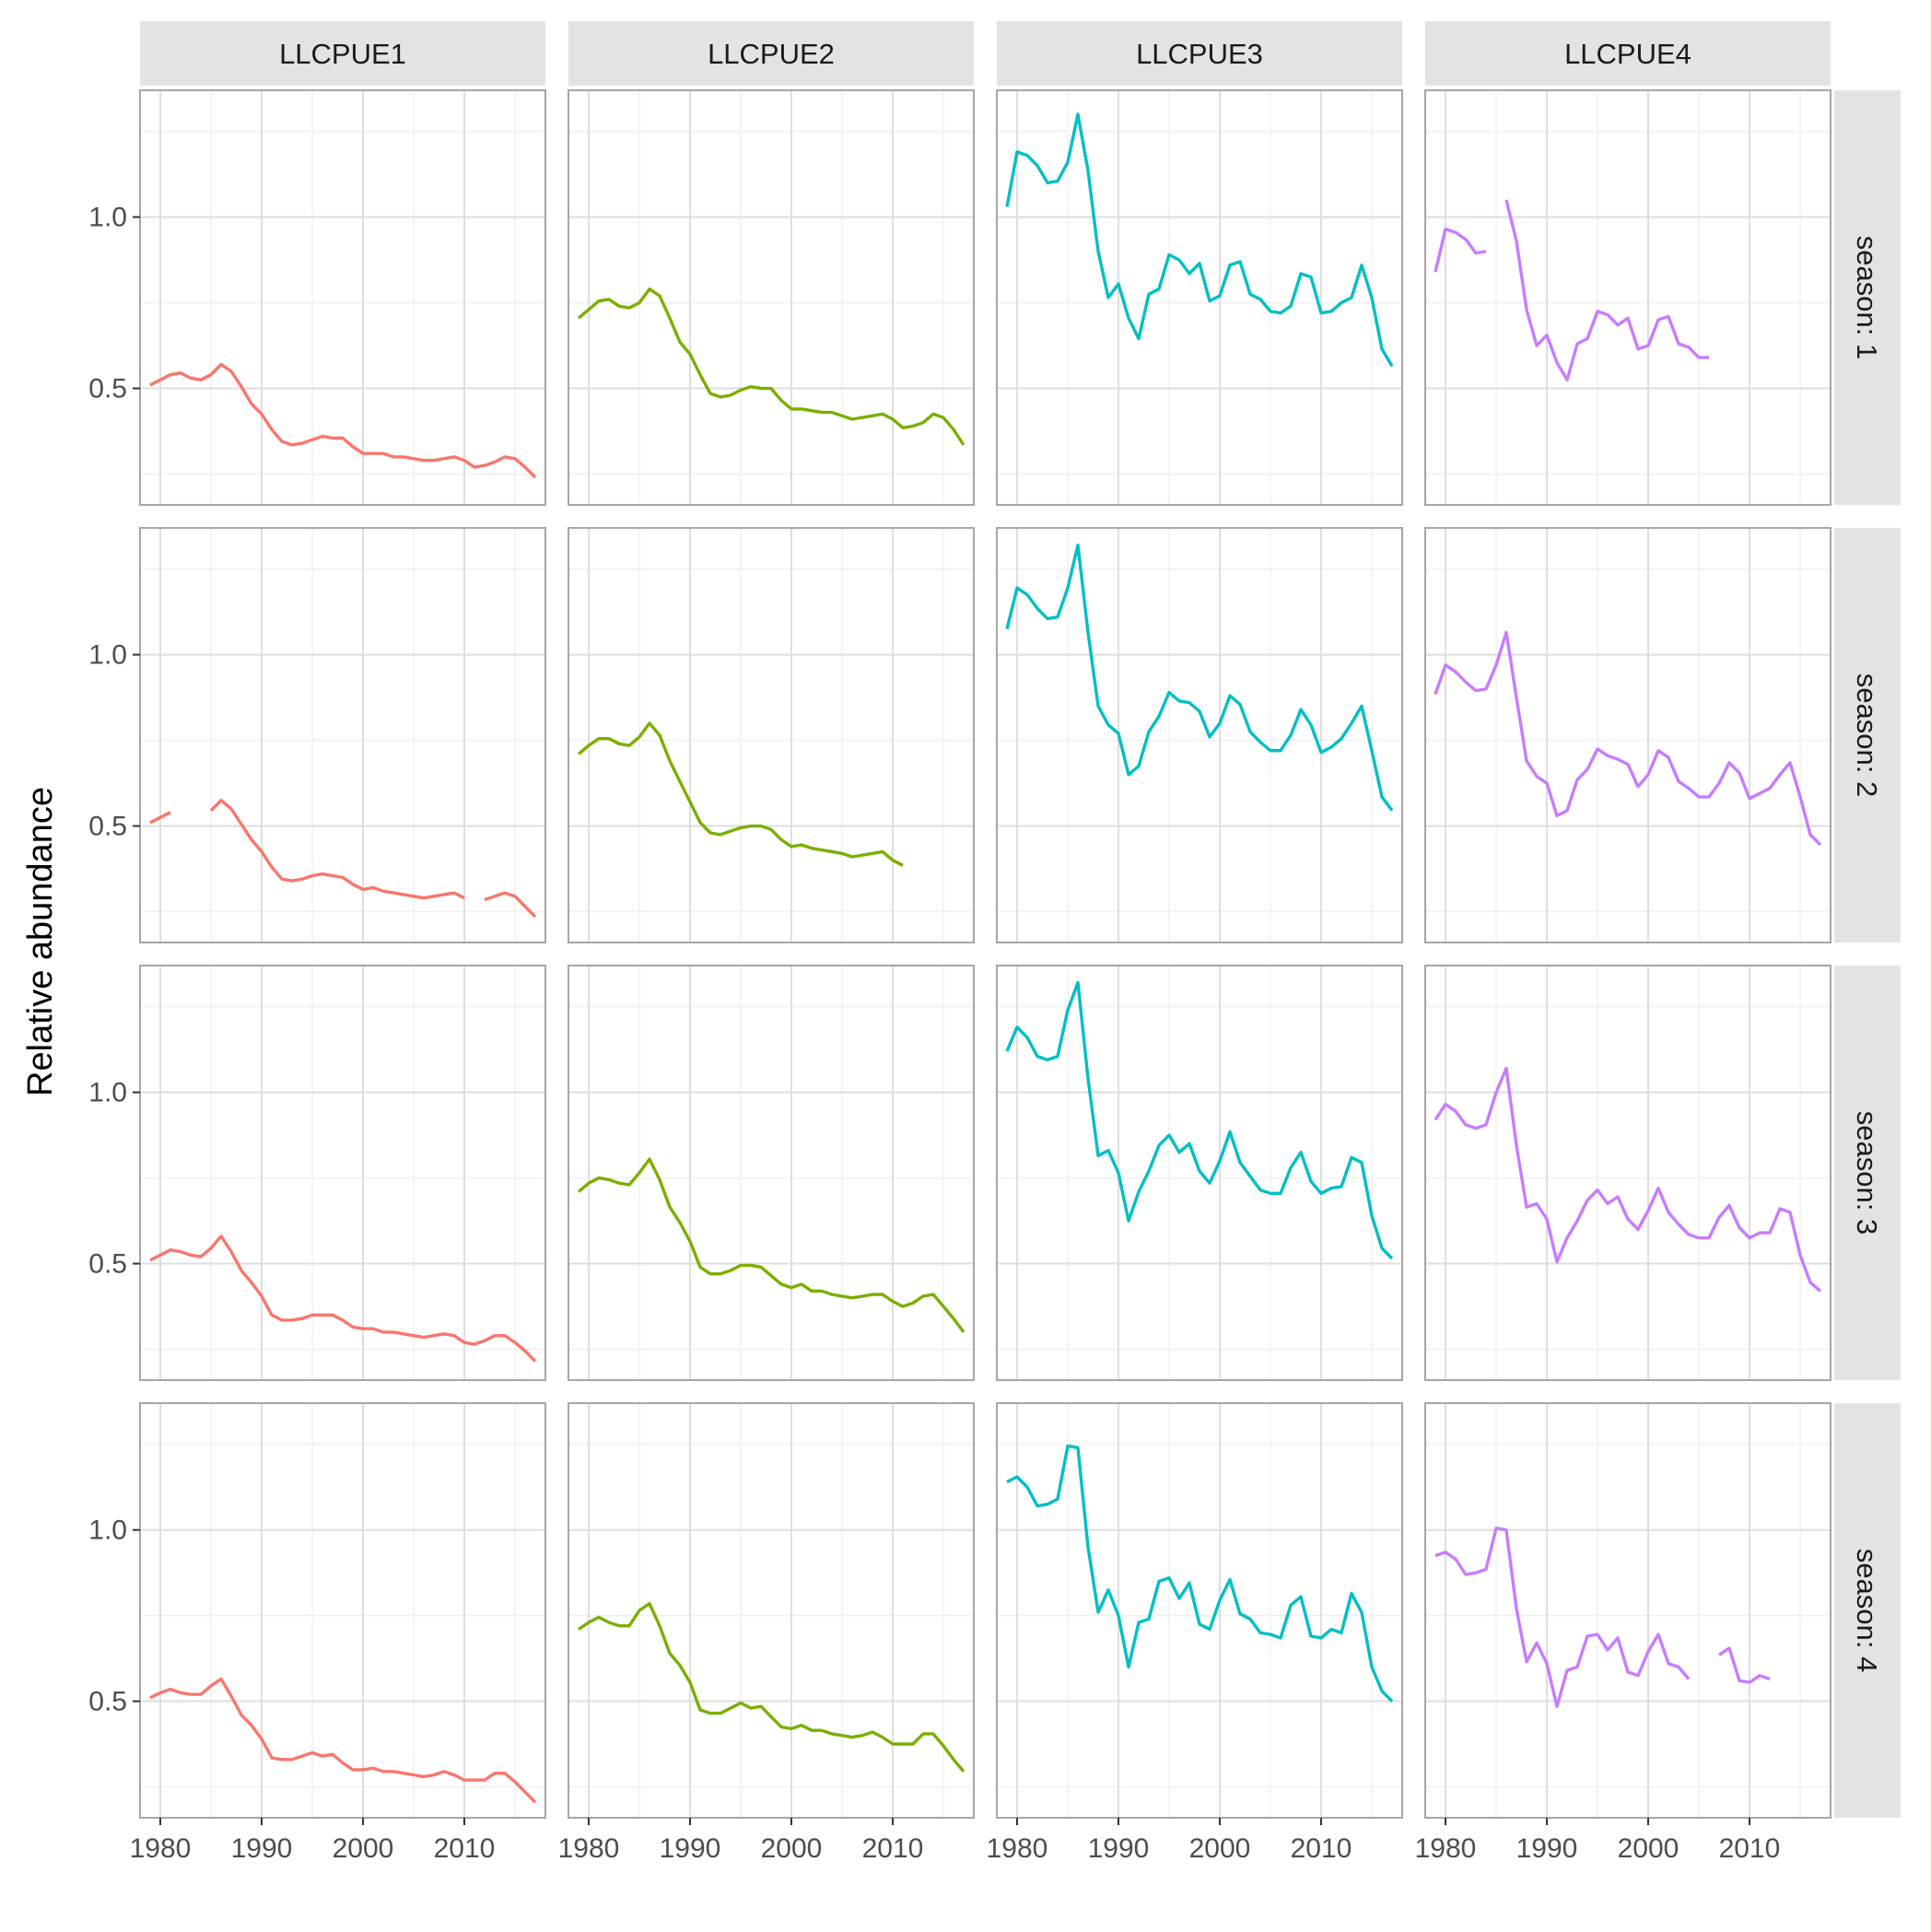 This screenshot has height=1932, width=1931. Describe the element at coordinates (40, 941) in the screenshot. I see `y-axis-title: Relative abundance` at that location.